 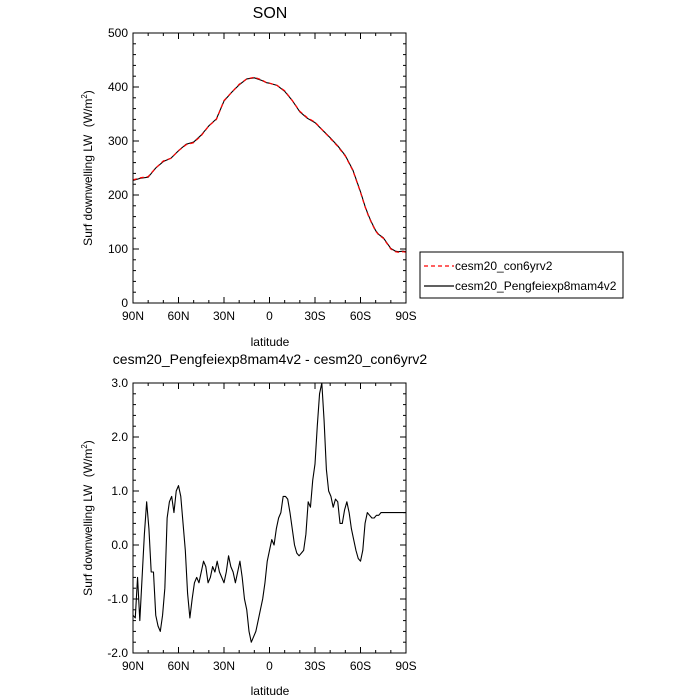 What do you see at coordinates (88, 190) in the screenshot?
I see `top-chart-ylabel-text: Surf downwelling LW` at bounding box center [88, 190].